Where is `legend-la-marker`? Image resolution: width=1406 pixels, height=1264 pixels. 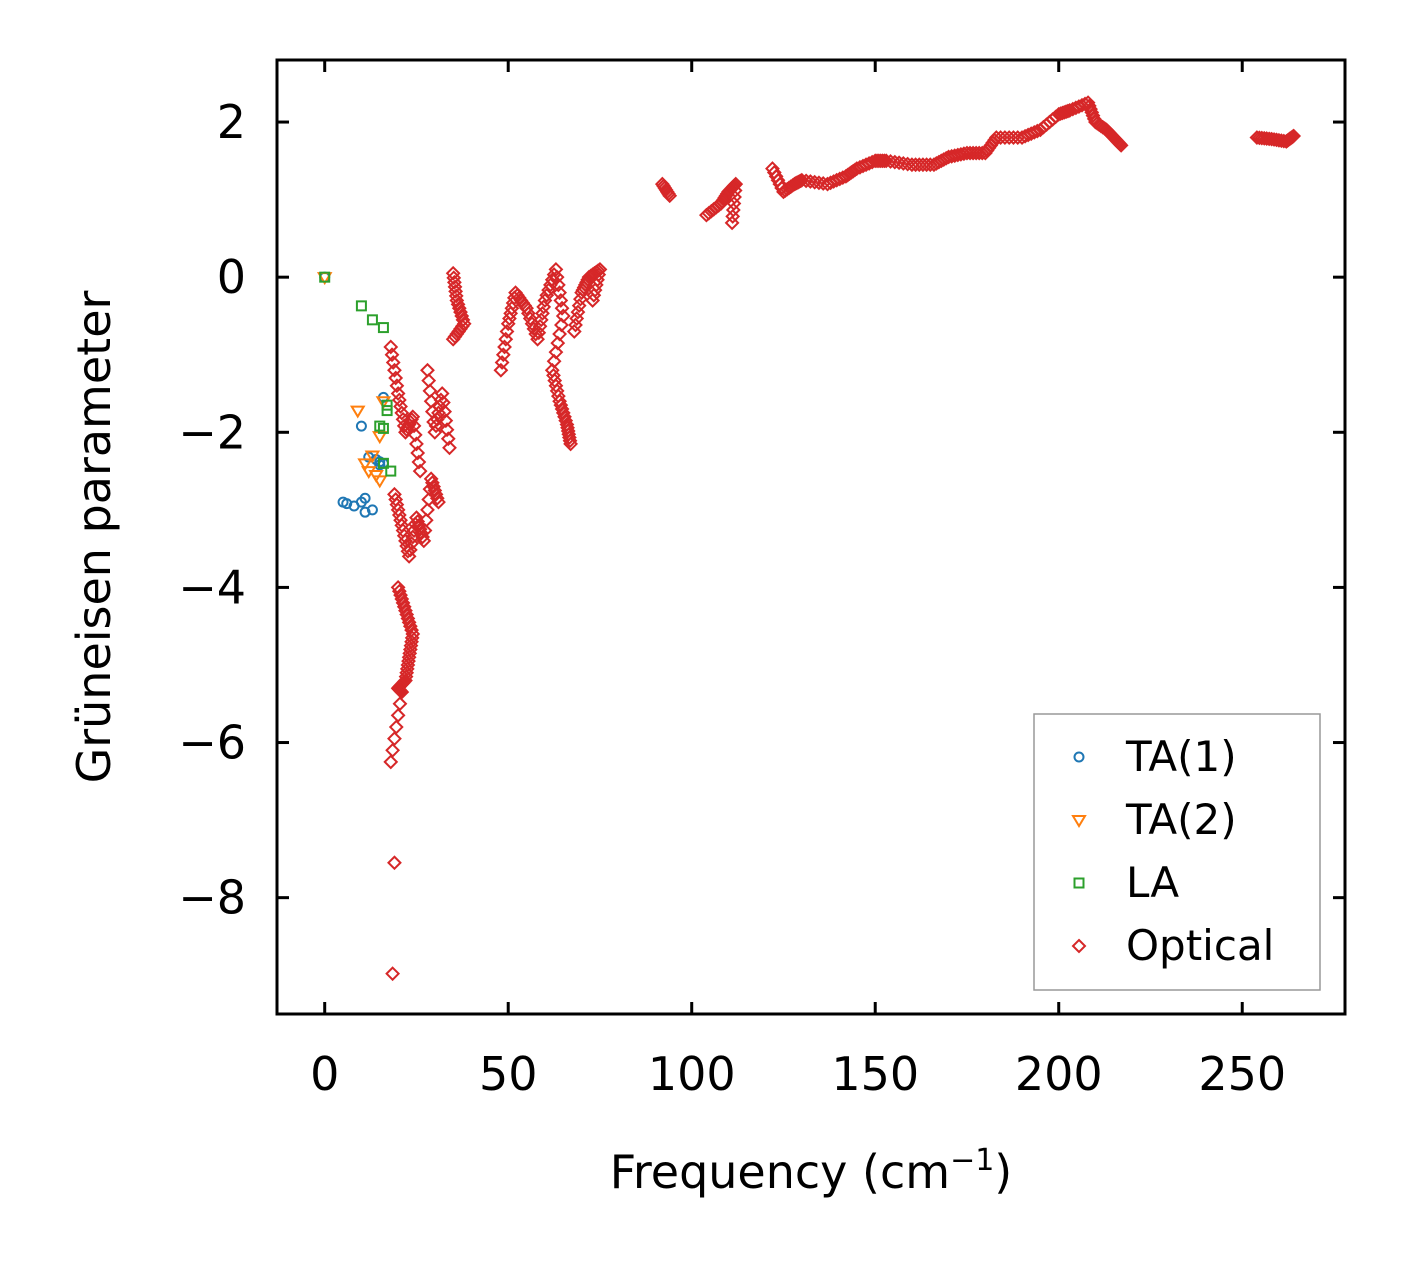 legend-la-marker is located at coordinates (1079, 883).